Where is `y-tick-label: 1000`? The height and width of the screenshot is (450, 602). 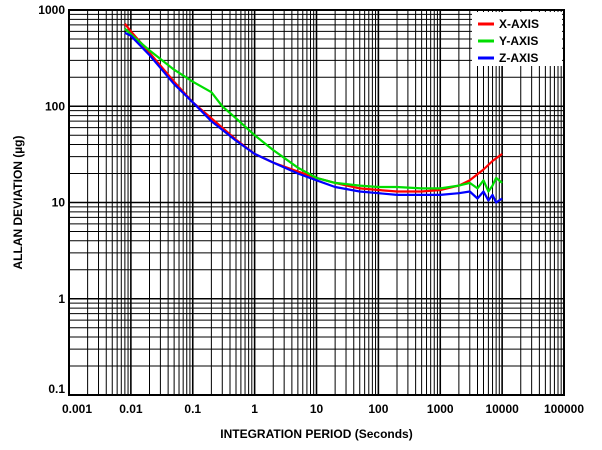 y-tick-label: 1000 is located at coordinates (51, 10).